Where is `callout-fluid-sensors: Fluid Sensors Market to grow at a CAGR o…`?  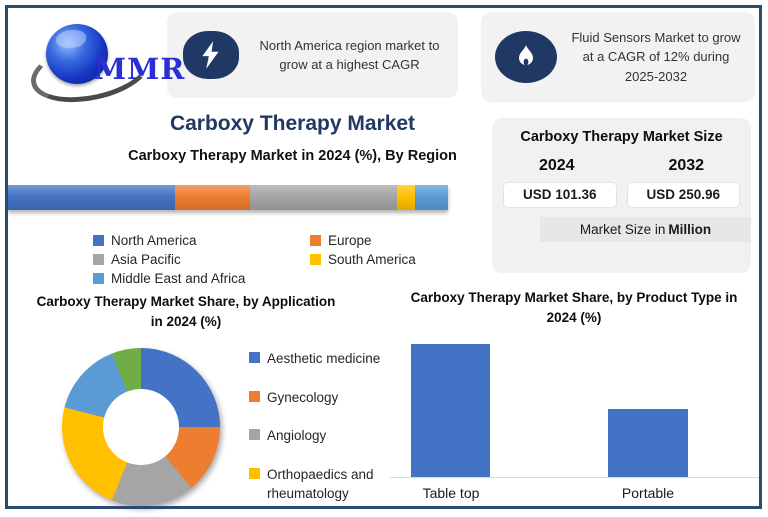 callout-fluid-sensors: Fluid Sensors Market to grow at a CAGR o… is located at coordinates (618, 57).